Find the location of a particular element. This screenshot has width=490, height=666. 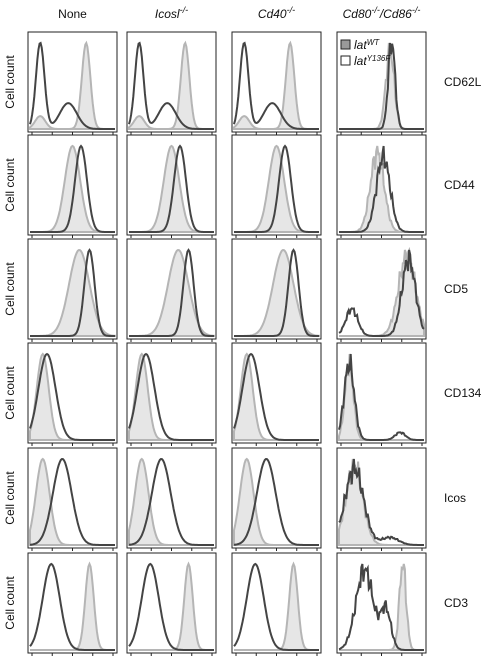

superscript: WT is located at coordinates (374, 42).